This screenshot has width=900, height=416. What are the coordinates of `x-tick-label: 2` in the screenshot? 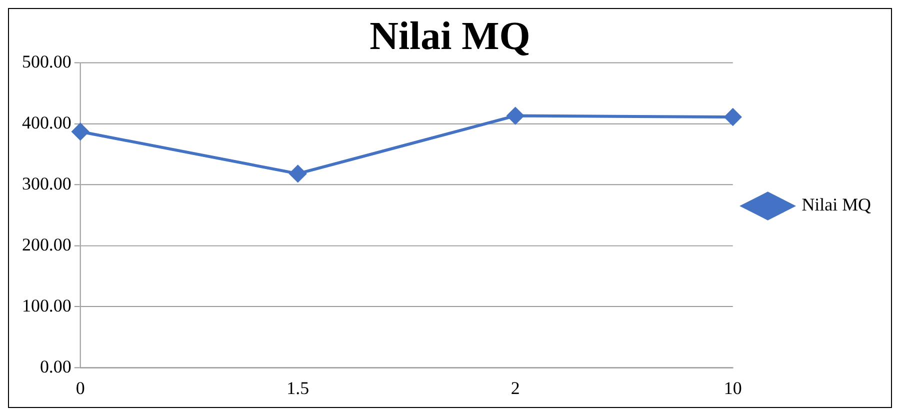 It's located at (515, 388).